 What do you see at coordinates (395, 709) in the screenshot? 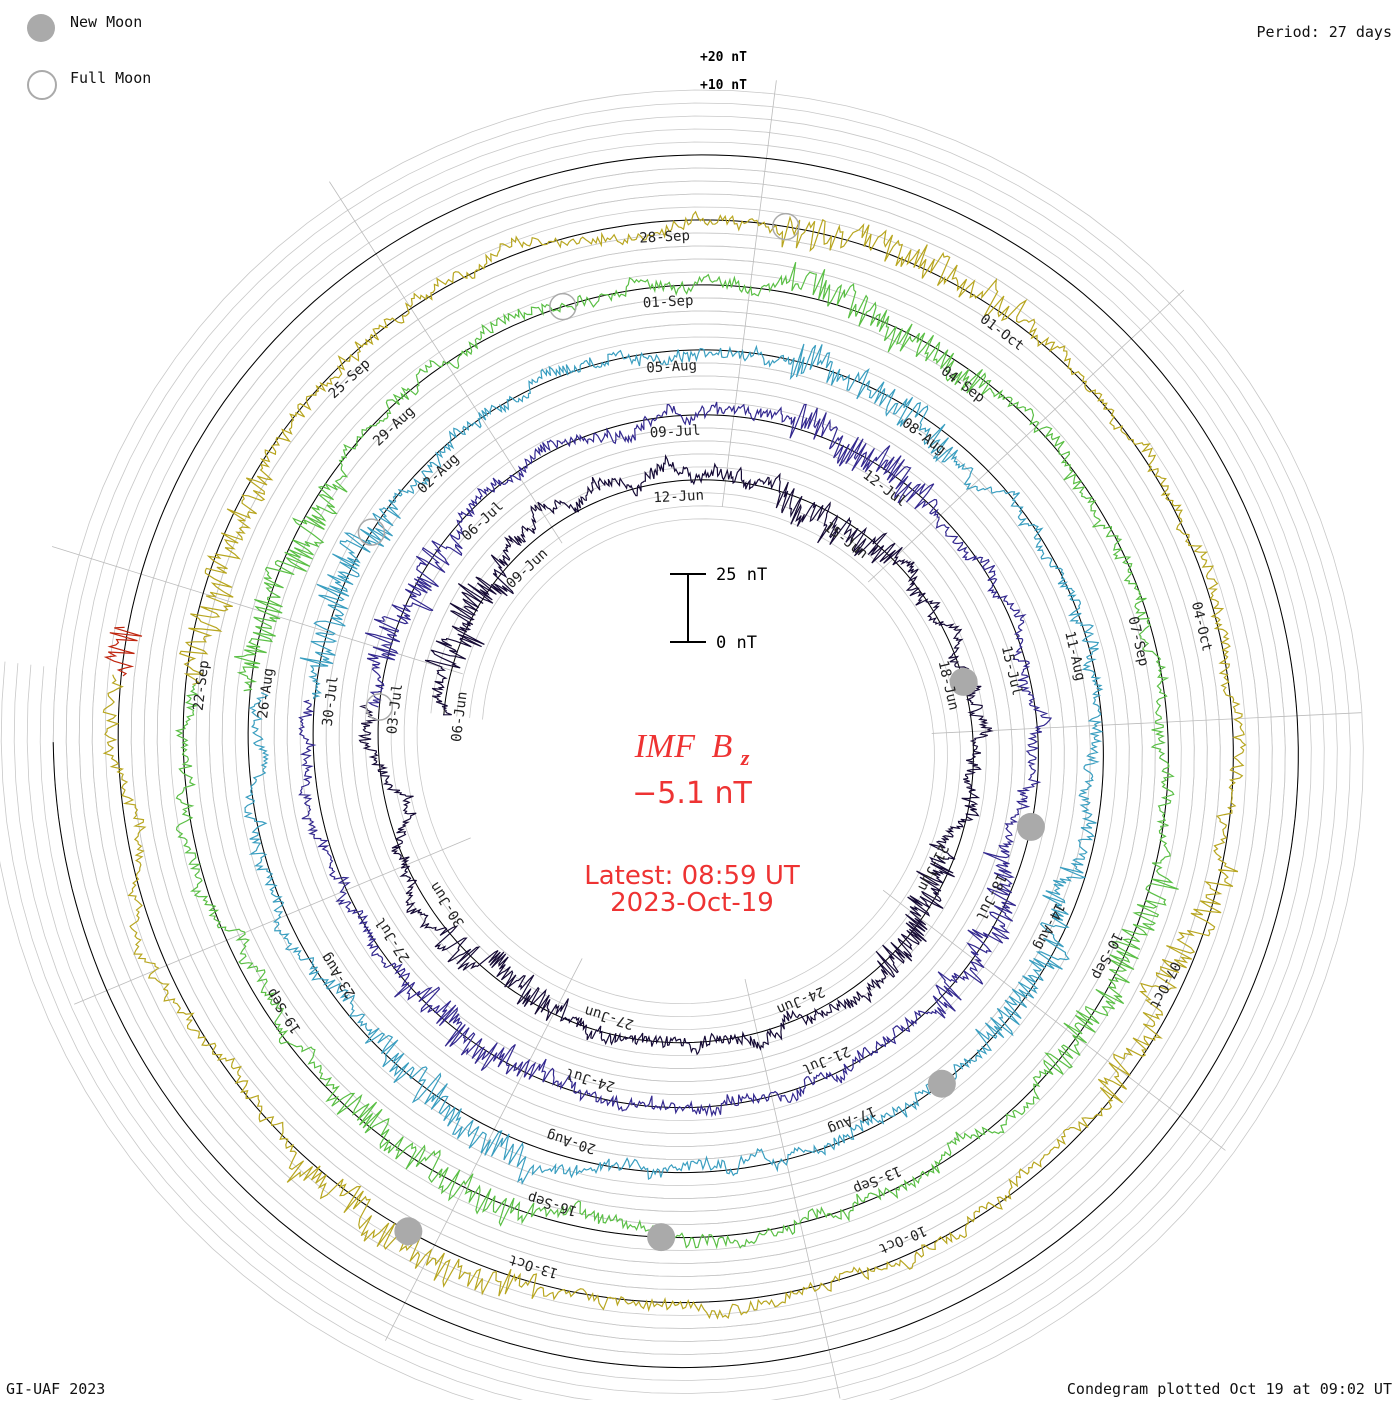
I see `date-label: 03-Jul` at bounding box center [395, 709].